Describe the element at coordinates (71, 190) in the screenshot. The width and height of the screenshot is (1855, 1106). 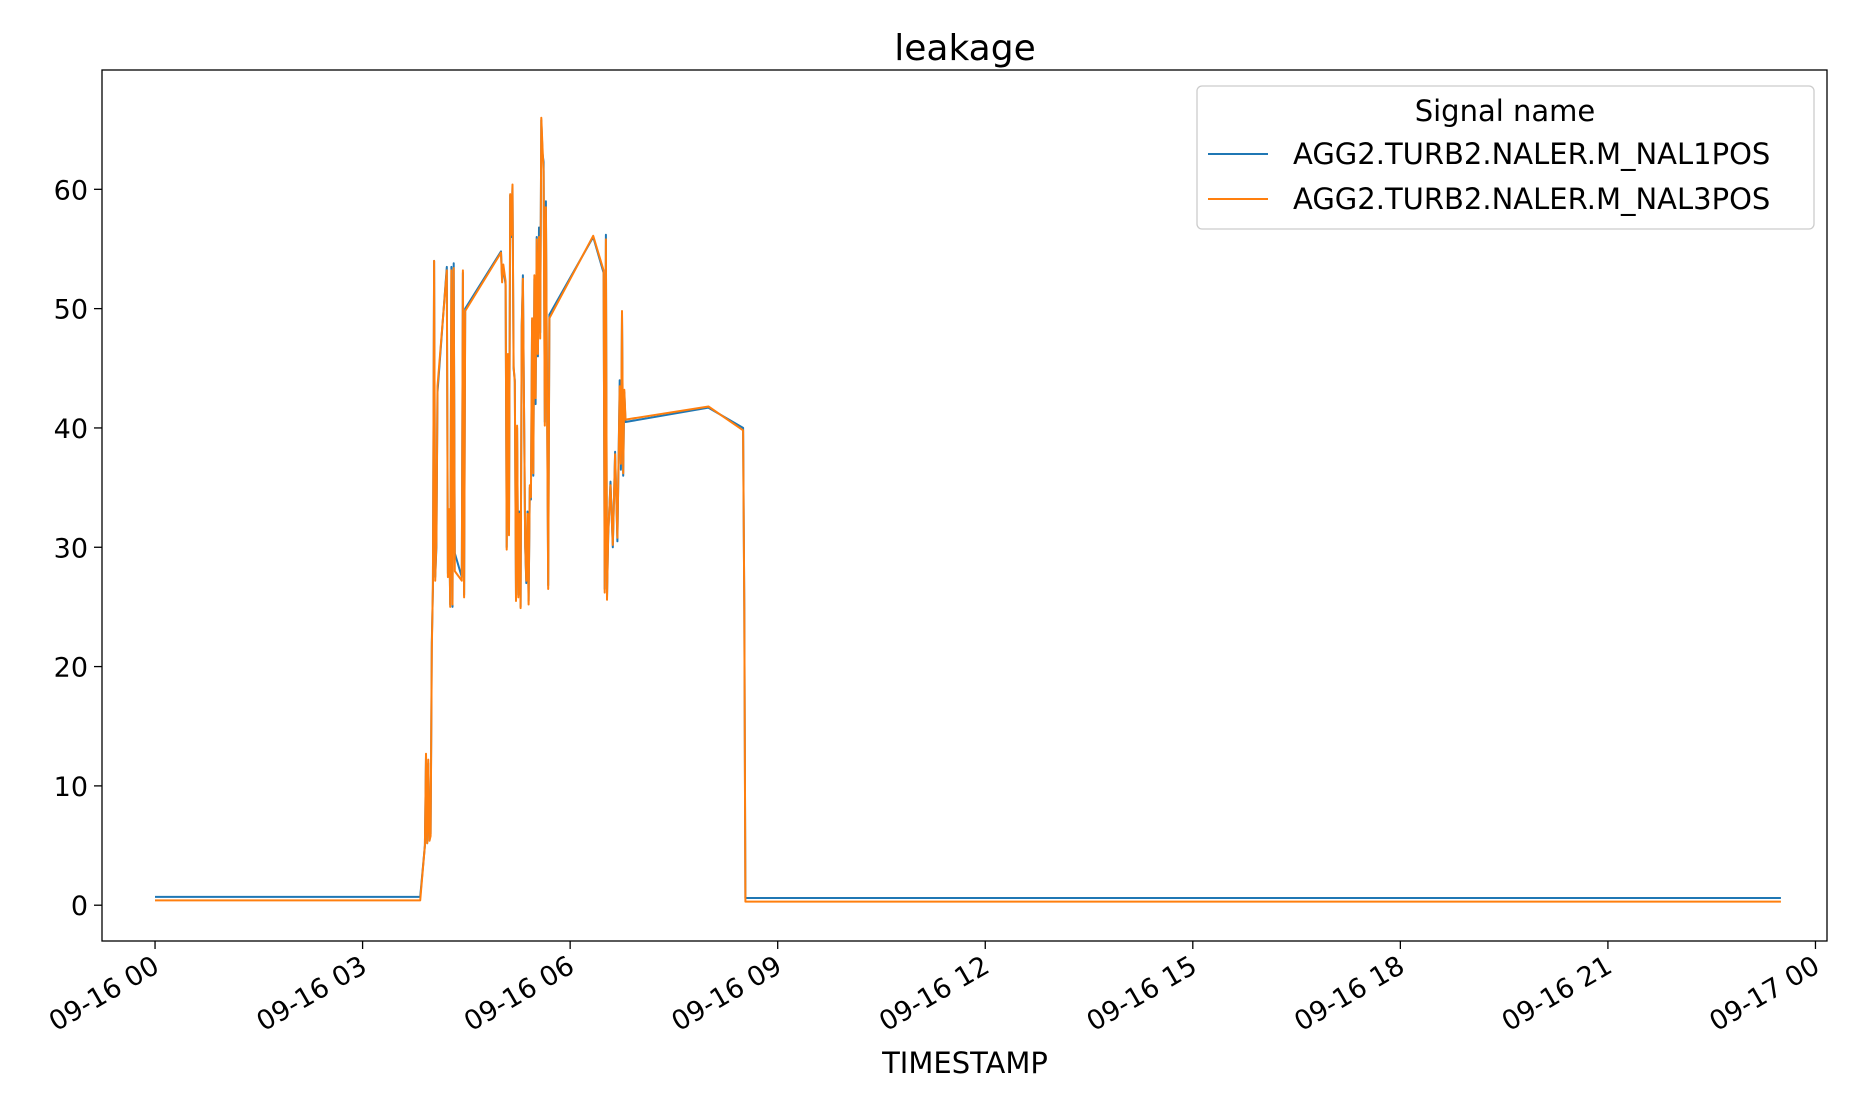
I see `y-tick-label-6: 60` at that location.